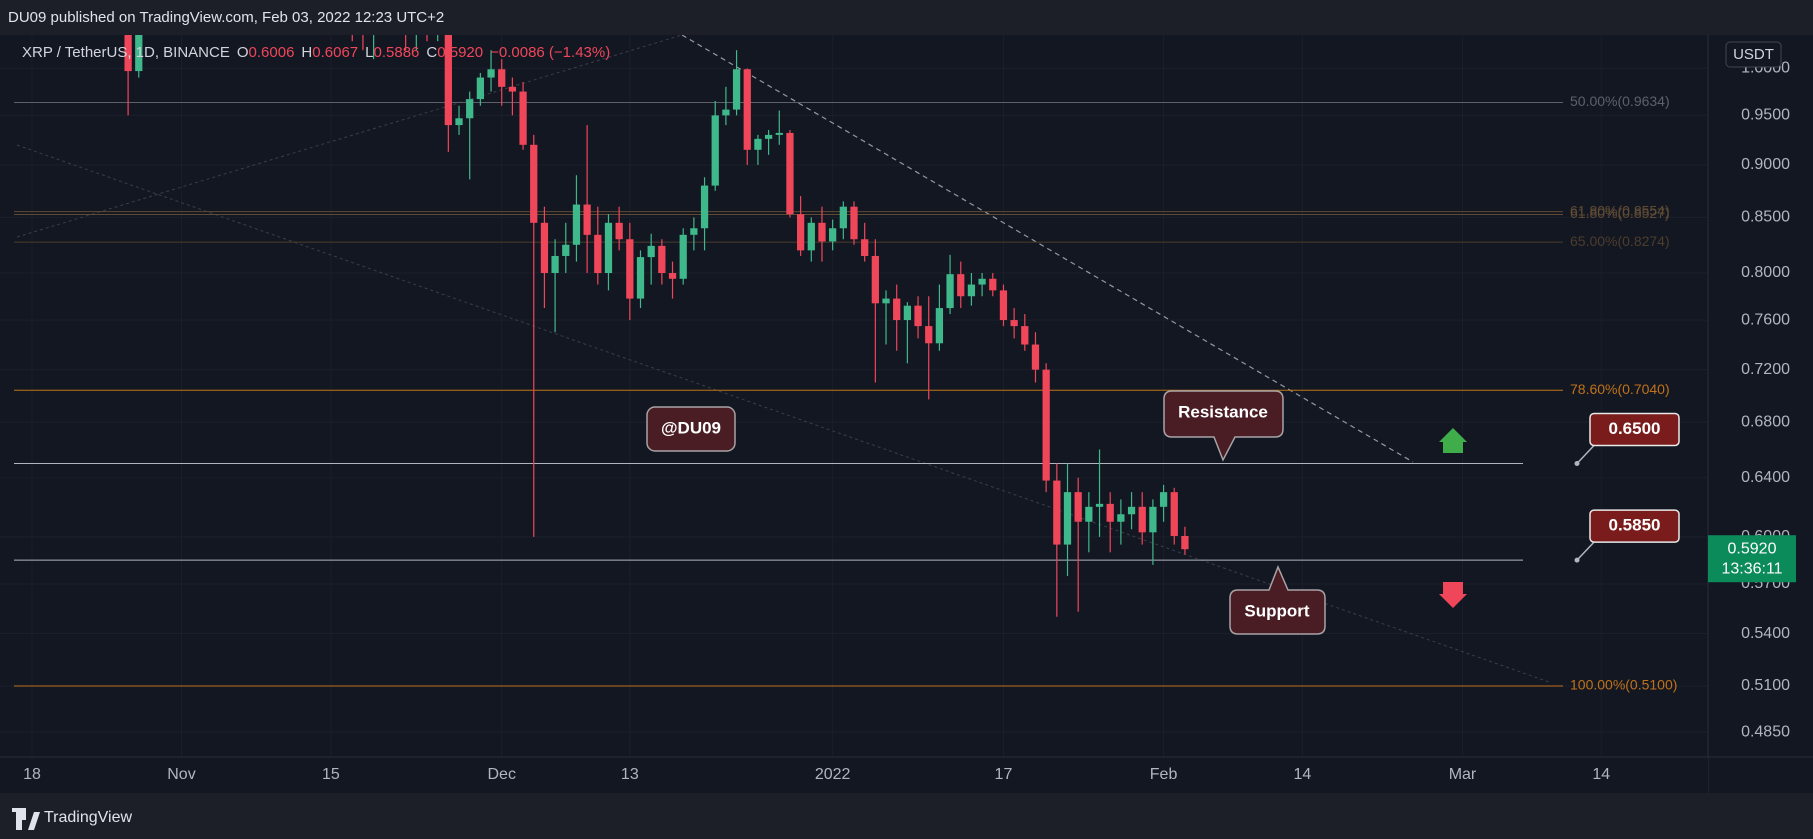  What do you see at coordinates (630, 774) in the screenshot?
I see `x-tick-label: 13` at bounding box center [630, 774].